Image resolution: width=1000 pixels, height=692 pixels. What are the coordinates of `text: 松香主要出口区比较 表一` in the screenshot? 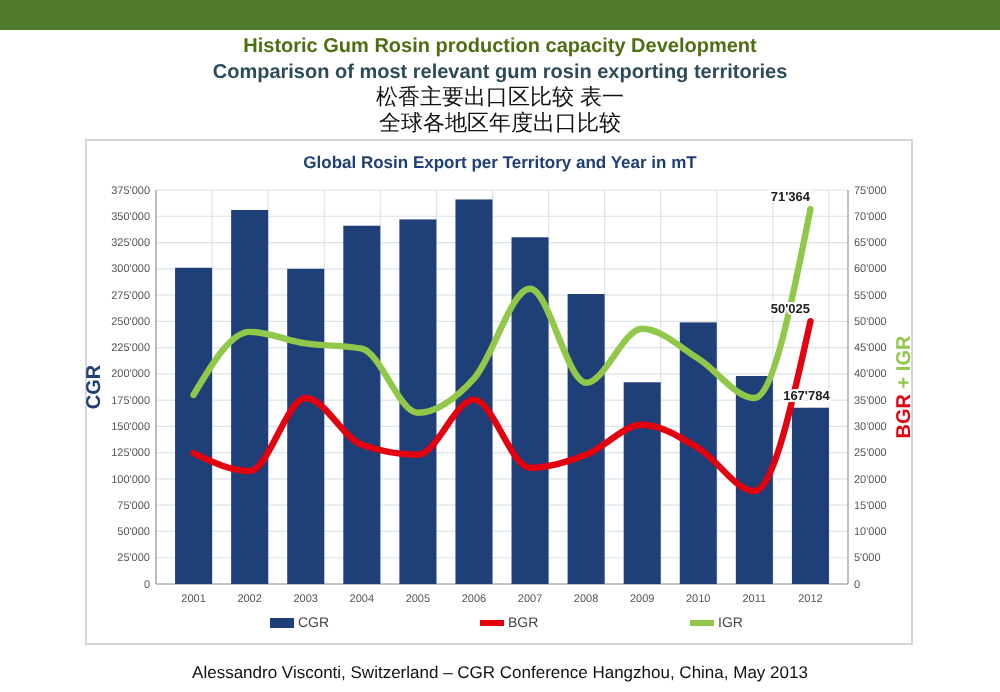 It's located at (500, 97).